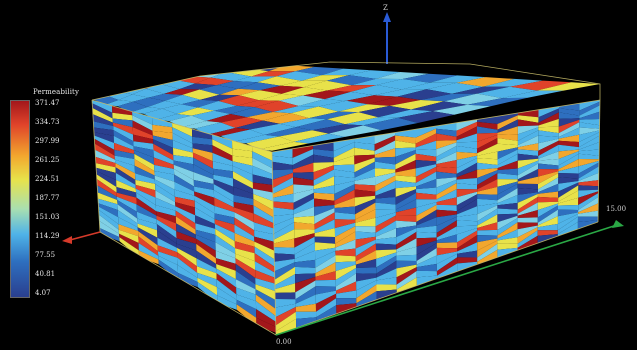  Describe the element at coordinates (47, 141) in the screenshot. I see `legend-tick: 297.99` at that location.